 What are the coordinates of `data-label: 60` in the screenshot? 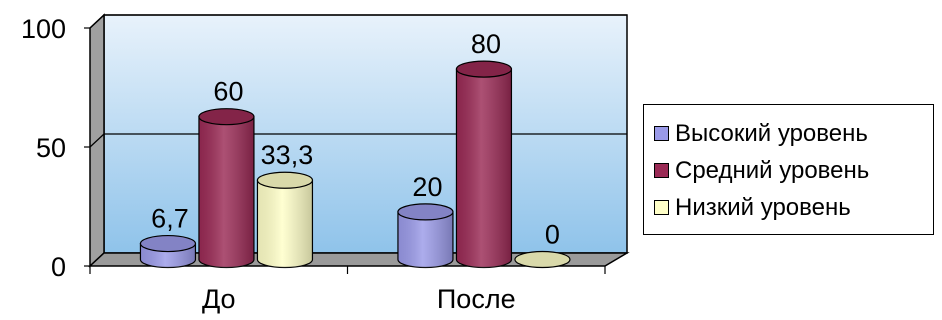 It's located at (228, 92).